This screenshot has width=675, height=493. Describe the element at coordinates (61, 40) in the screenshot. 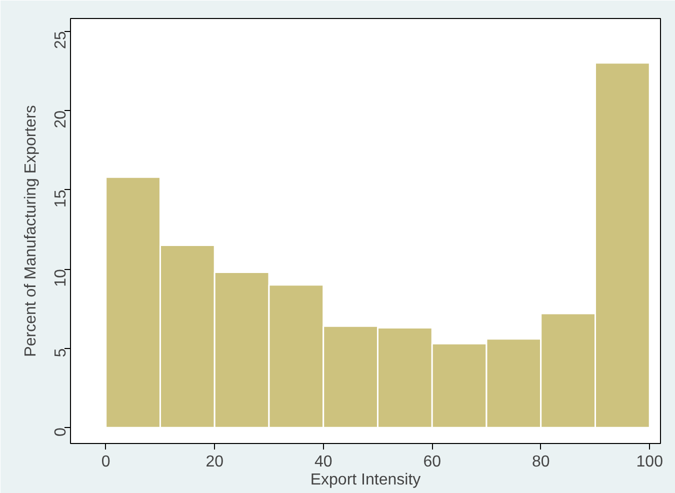

I see `y-tick-label: 25` at that location.